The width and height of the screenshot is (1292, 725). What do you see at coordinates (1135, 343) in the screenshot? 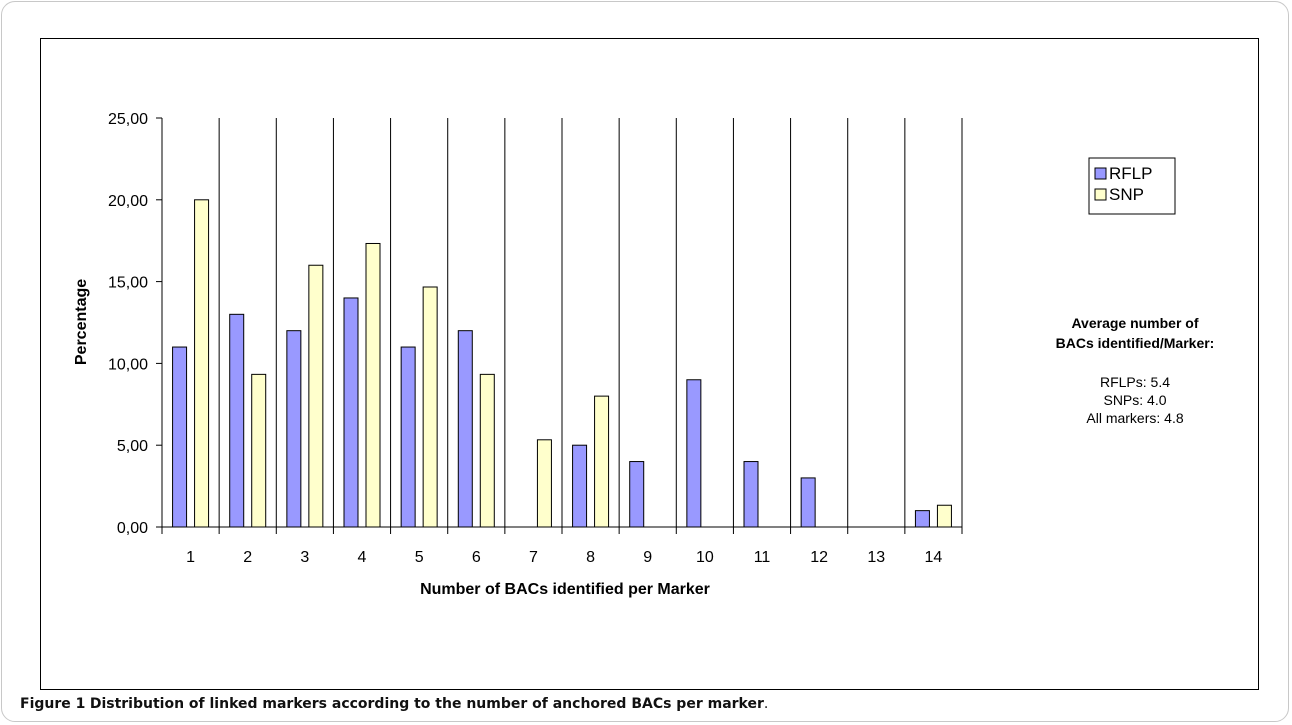
I see `annotation-title: BACs identified/Marker:` at bounding box center [1135, 343].